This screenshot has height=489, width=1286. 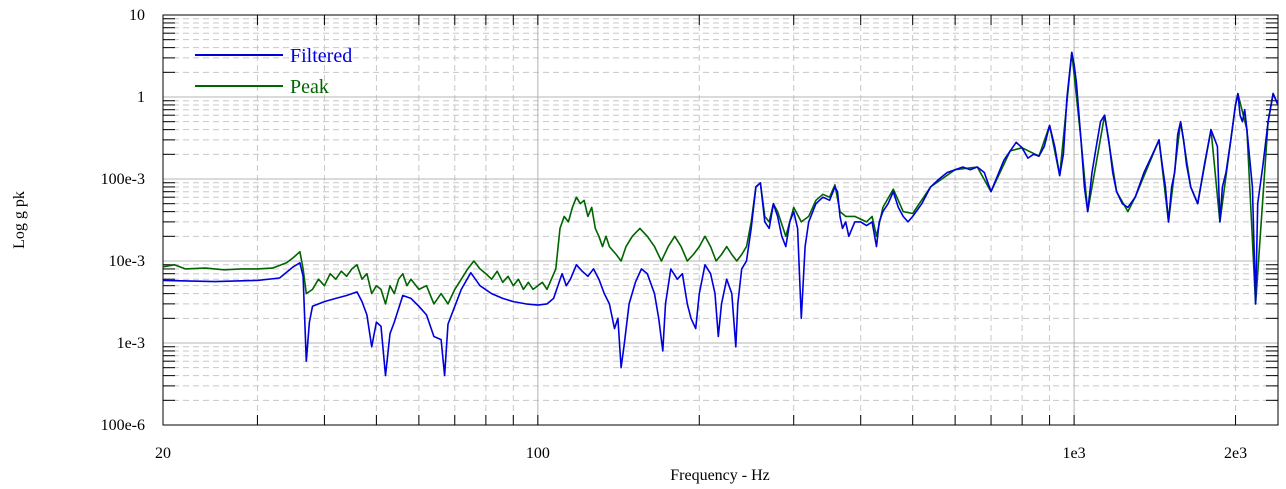 I want to click on x-tick-labels: 20 100 1e3 2e3, so click(x=701, y=453).